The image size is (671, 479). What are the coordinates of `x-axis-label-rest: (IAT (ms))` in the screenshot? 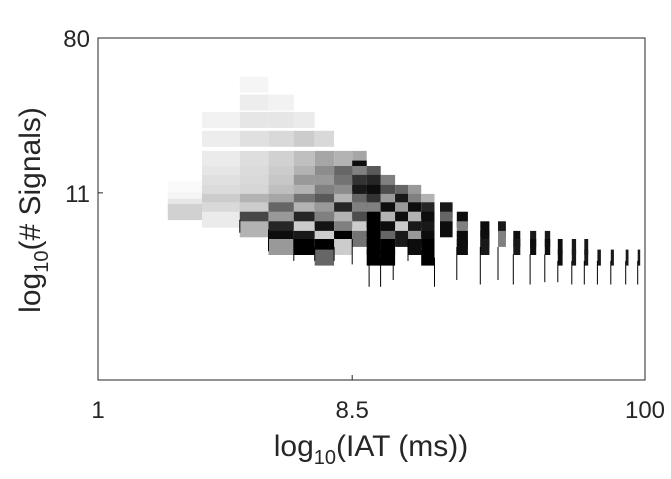 It's located at (402, 446).